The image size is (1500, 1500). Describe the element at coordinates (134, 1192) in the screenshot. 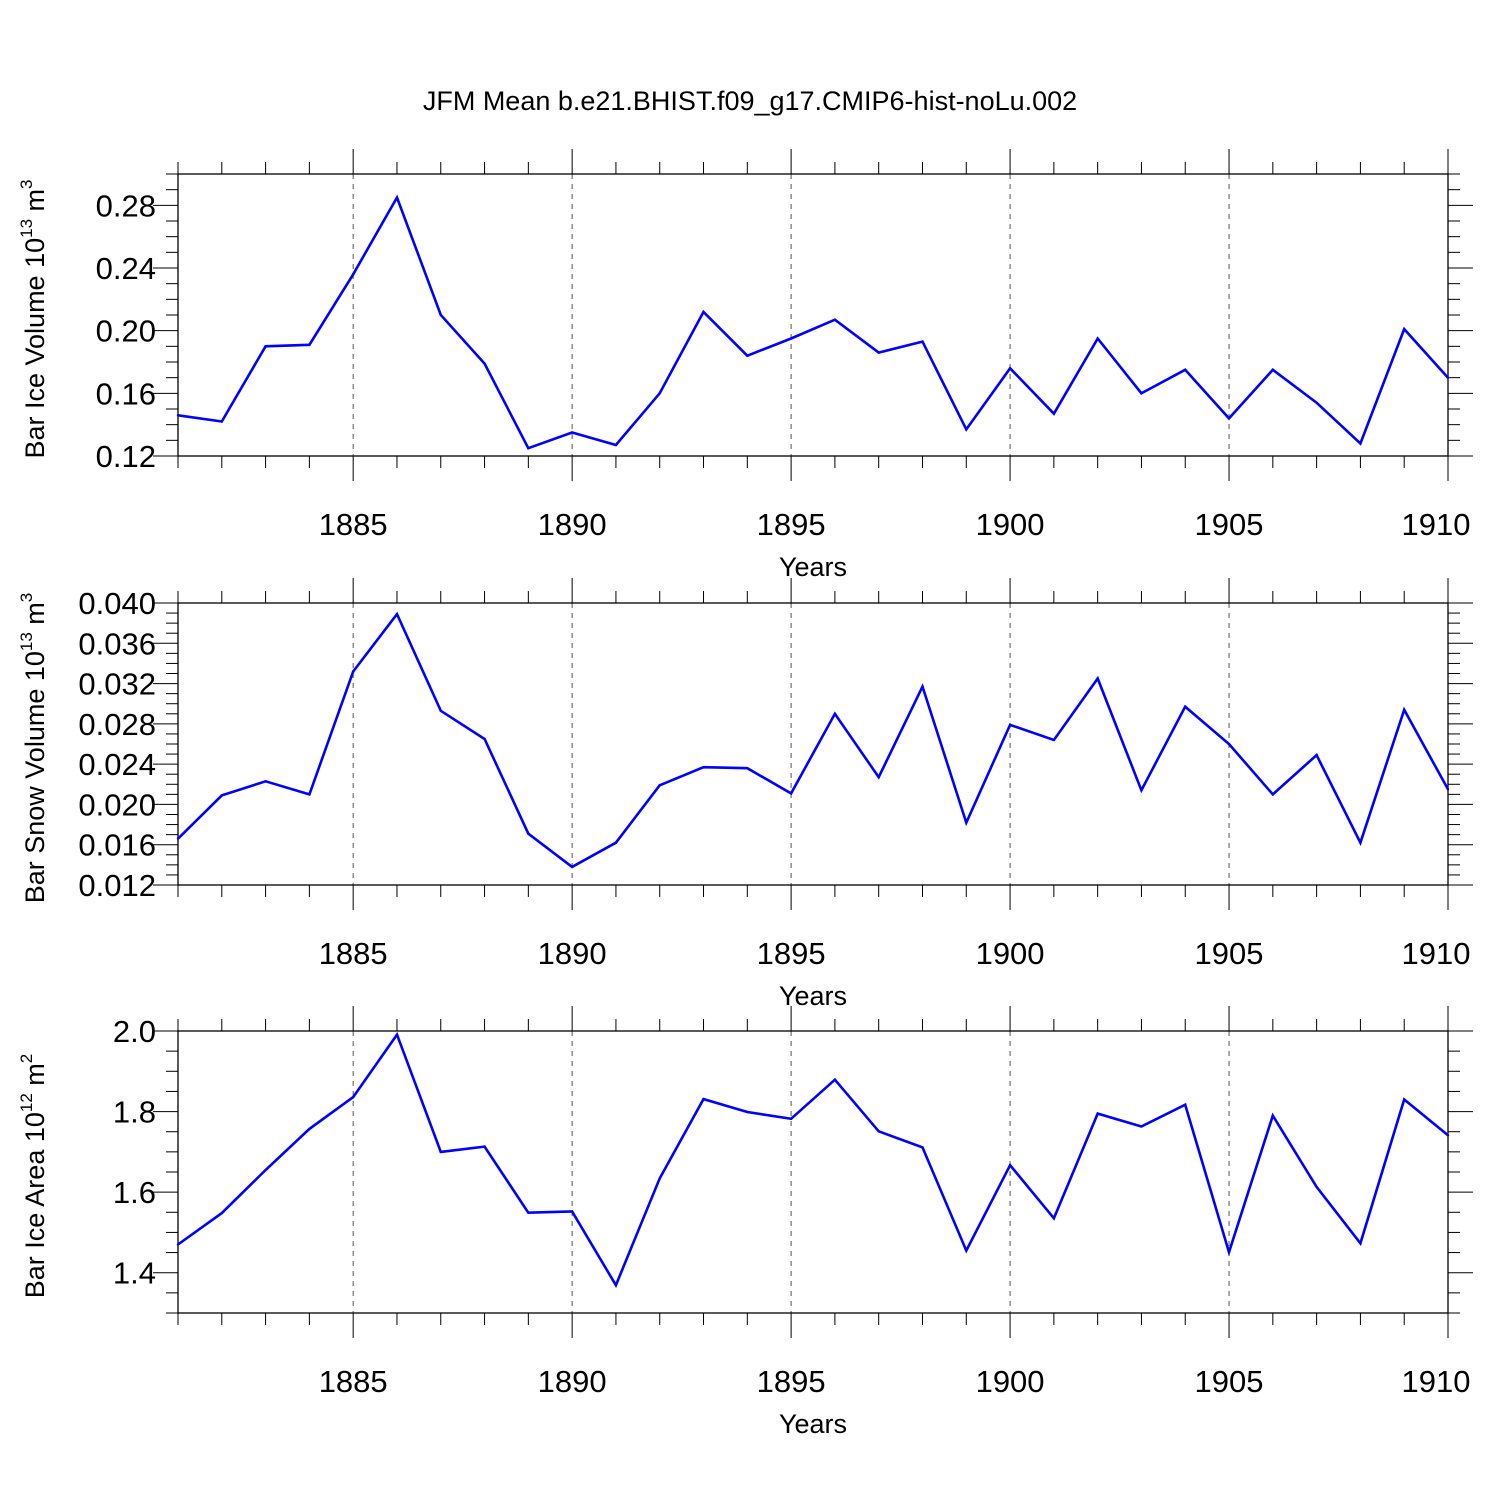

I see `y-tick-label: 1.6` at that location.